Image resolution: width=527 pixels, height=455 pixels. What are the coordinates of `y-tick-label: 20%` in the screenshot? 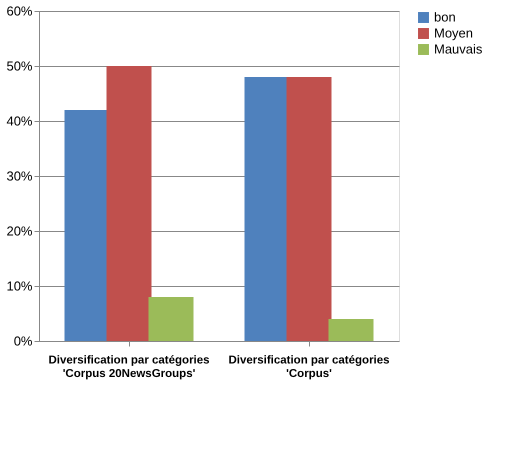 It's located at (19, 231).